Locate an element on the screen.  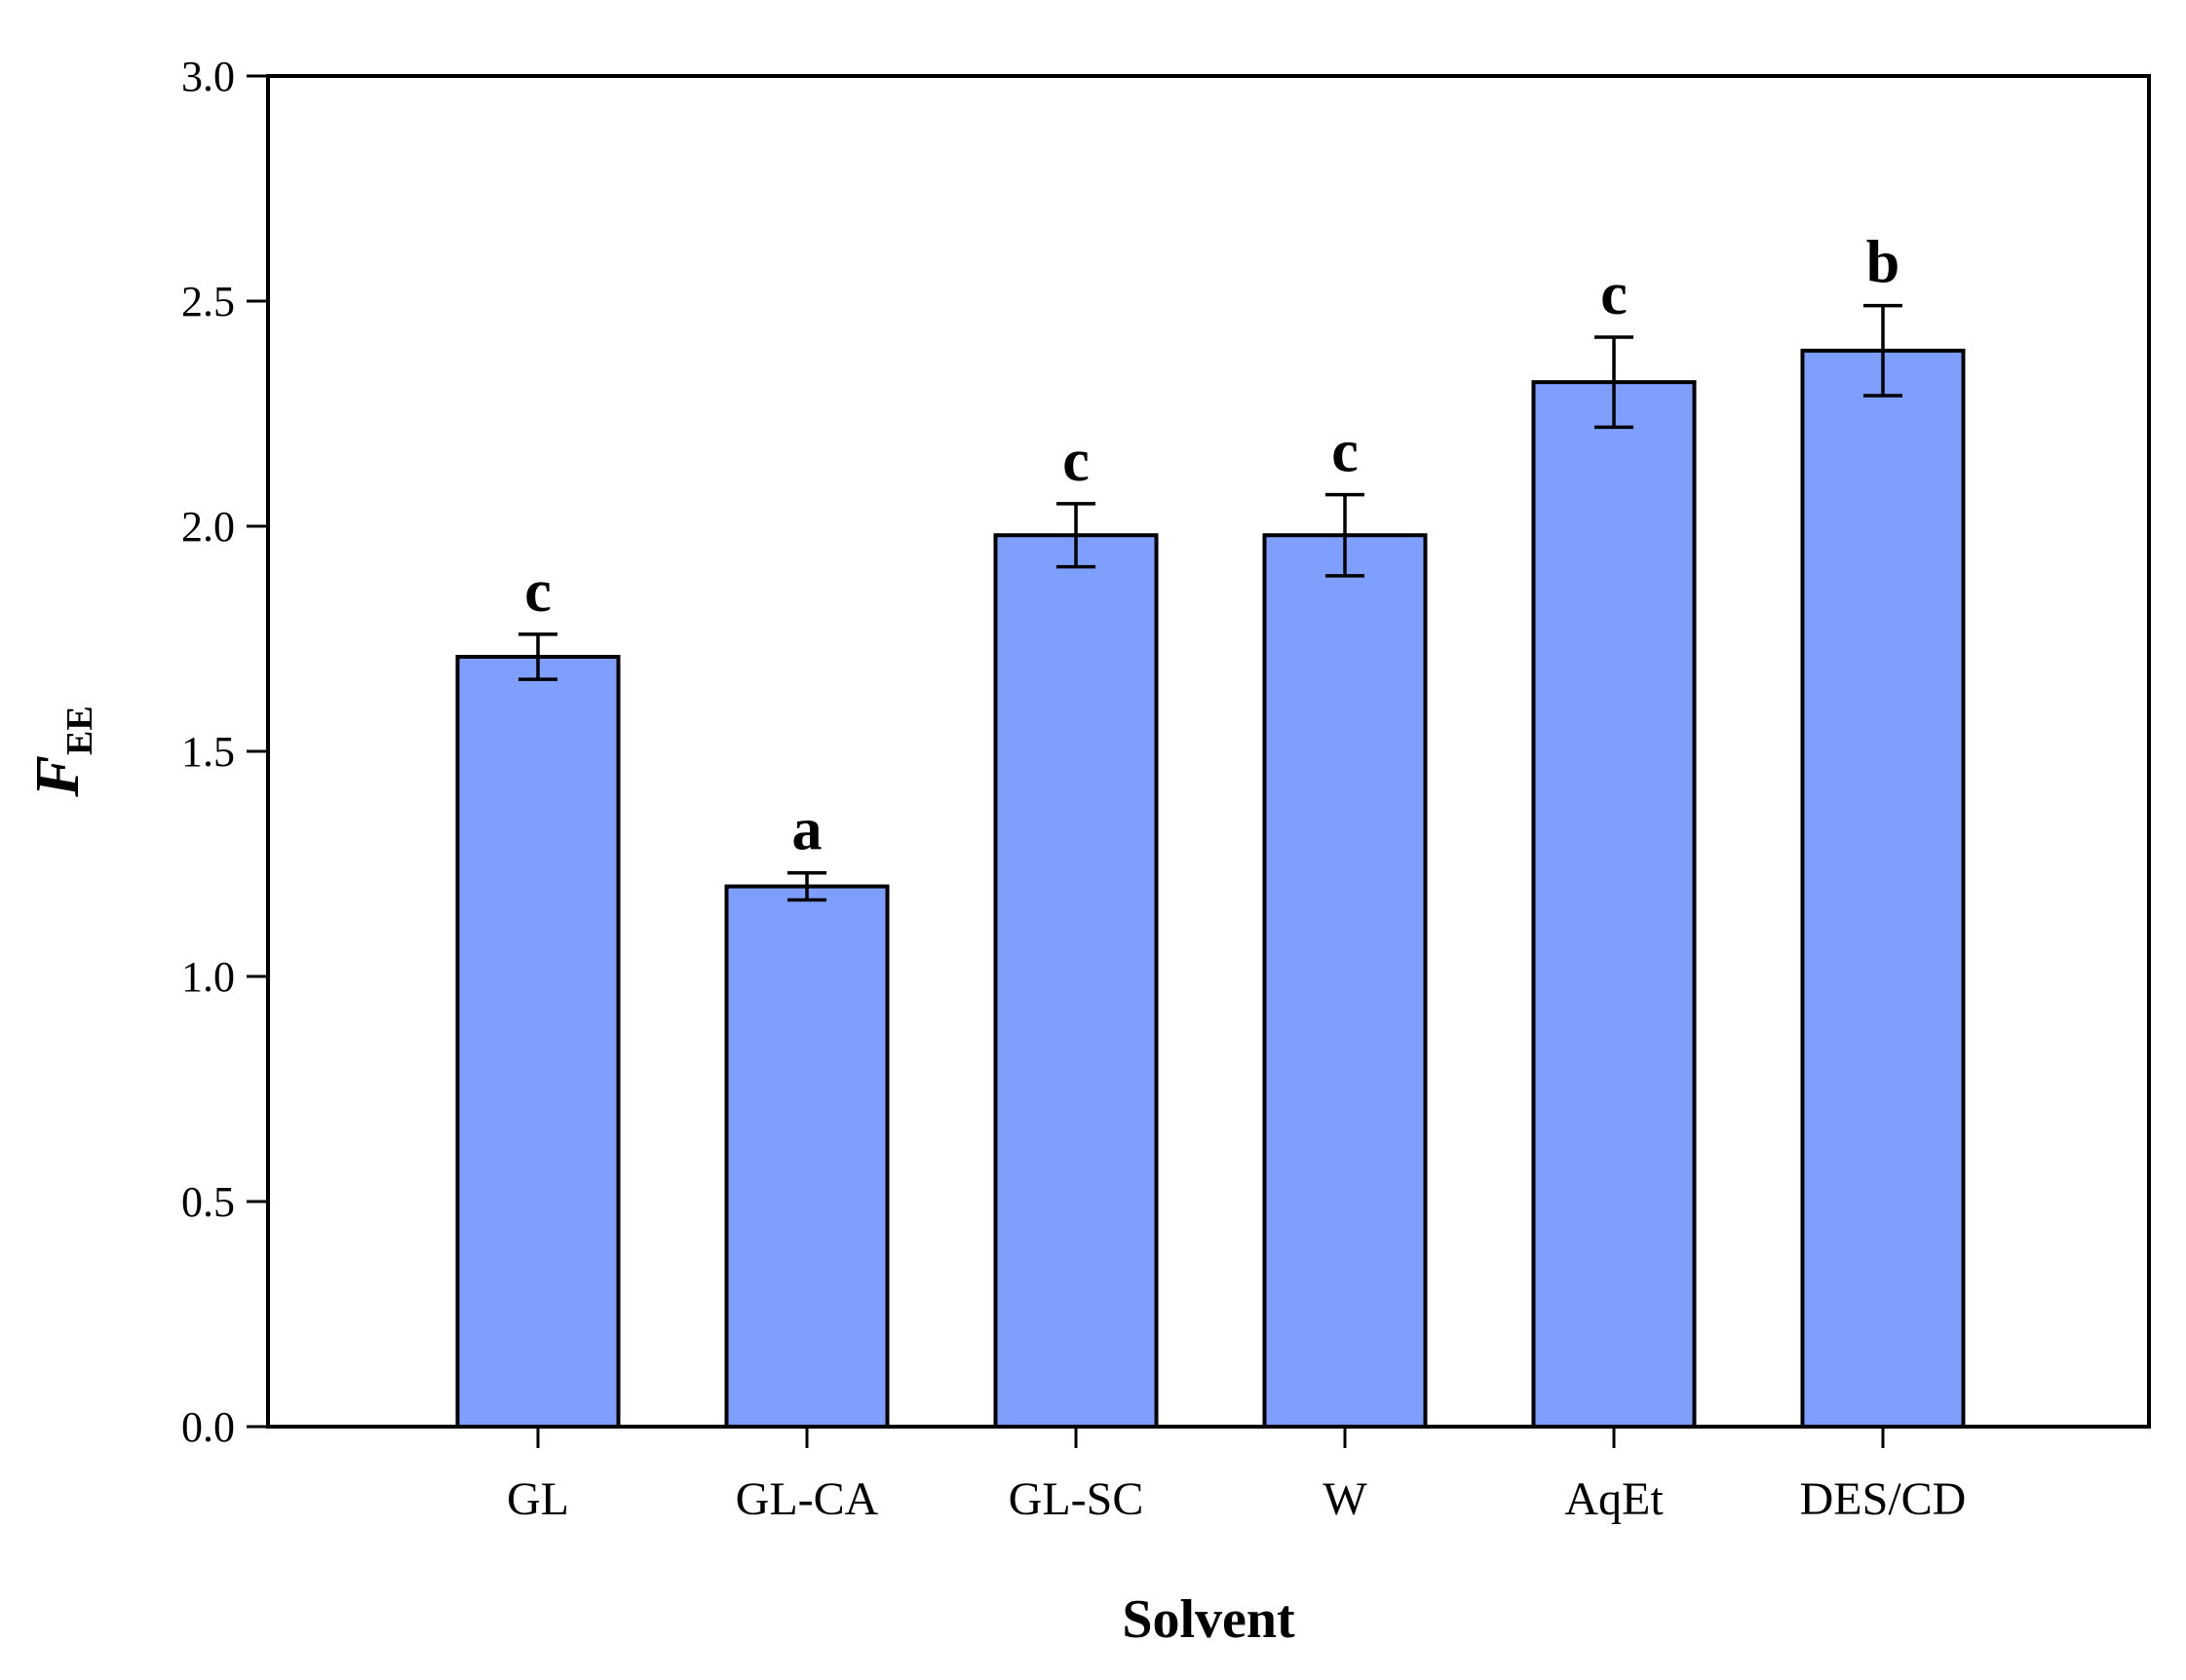
significance-label: b is located at coordinates (1882, 263).